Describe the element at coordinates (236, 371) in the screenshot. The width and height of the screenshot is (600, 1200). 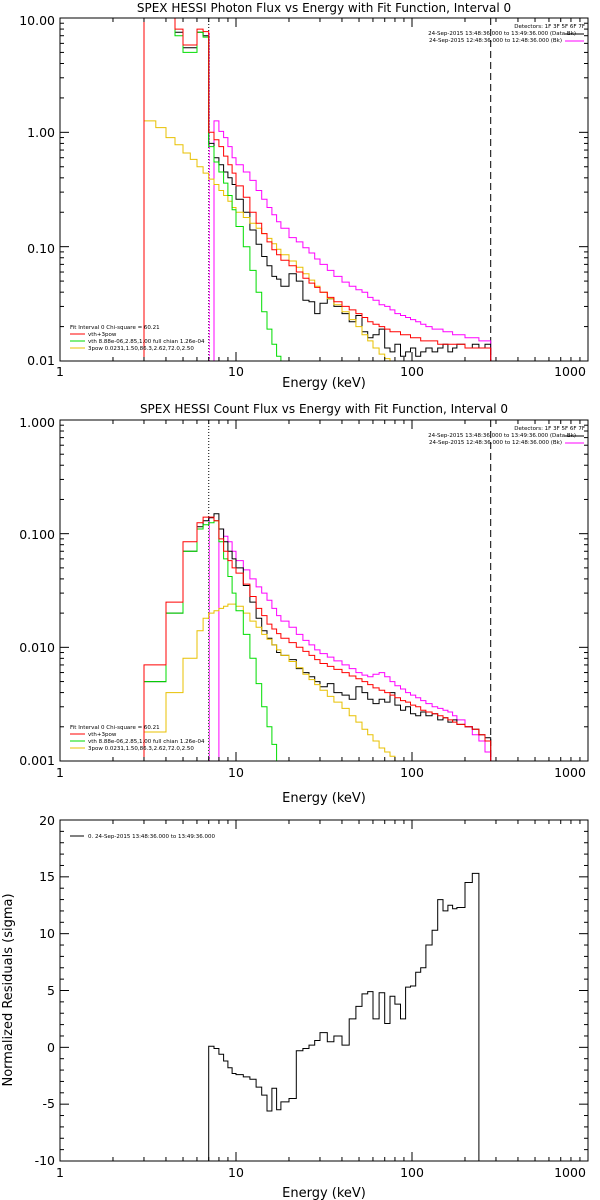
I see `photon-flux-xtick-label: 10` at that location.